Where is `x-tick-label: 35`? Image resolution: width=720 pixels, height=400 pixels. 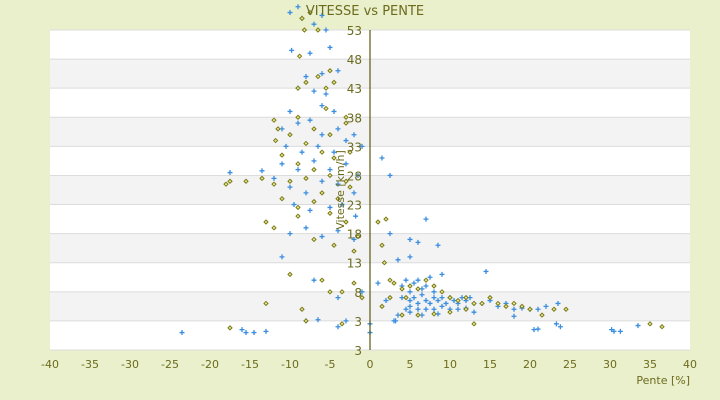 x-tick-label: 35 is located at coordinates (650, 364).